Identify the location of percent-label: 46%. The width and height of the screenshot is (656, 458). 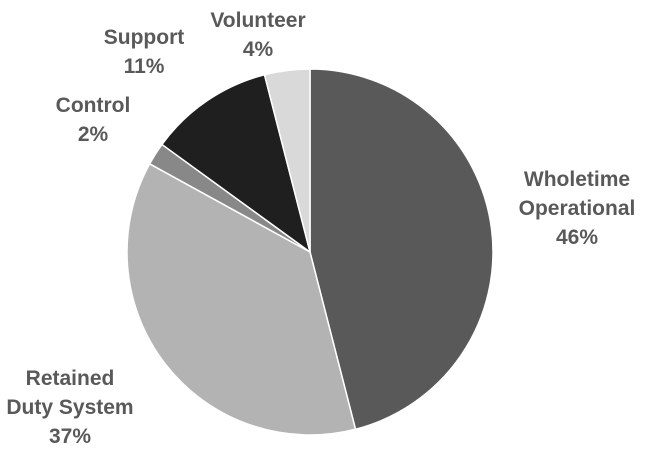
(577, 237).